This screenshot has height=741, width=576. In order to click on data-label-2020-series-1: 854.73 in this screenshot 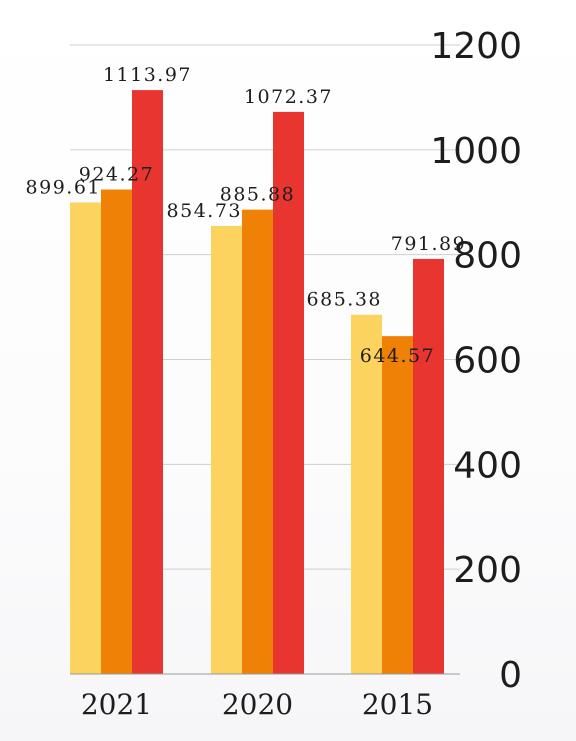, I will do `click(204, 211)`.